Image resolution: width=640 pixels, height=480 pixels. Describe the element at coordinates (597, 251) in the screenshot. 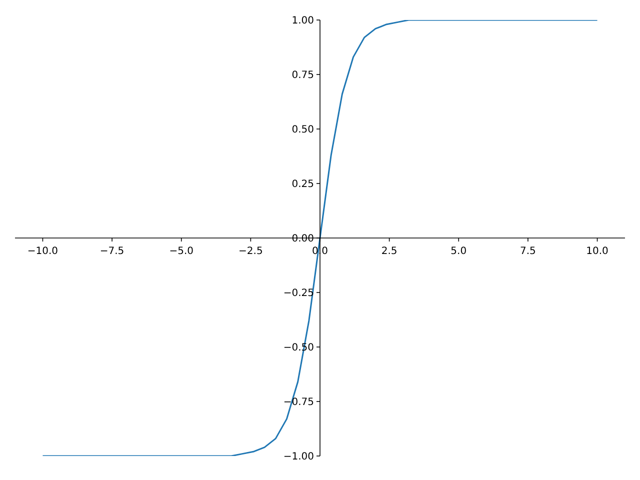

I see `x-tick-label: 10.0` at that location.